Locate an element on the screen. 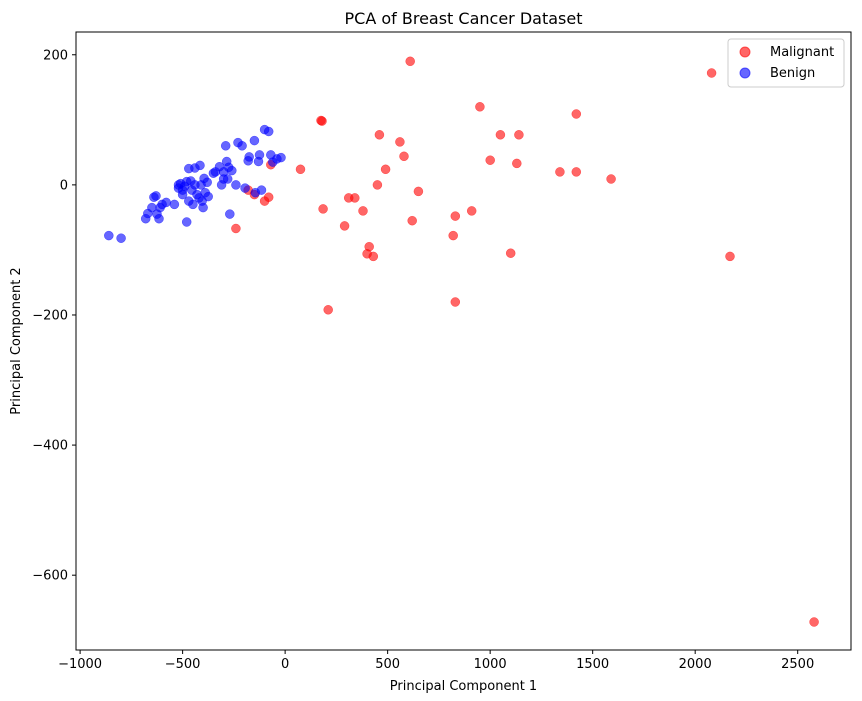 The height and width of the screenshot is (701, 862). x-tick-label: 2000 is located at coordinates (695, 664).